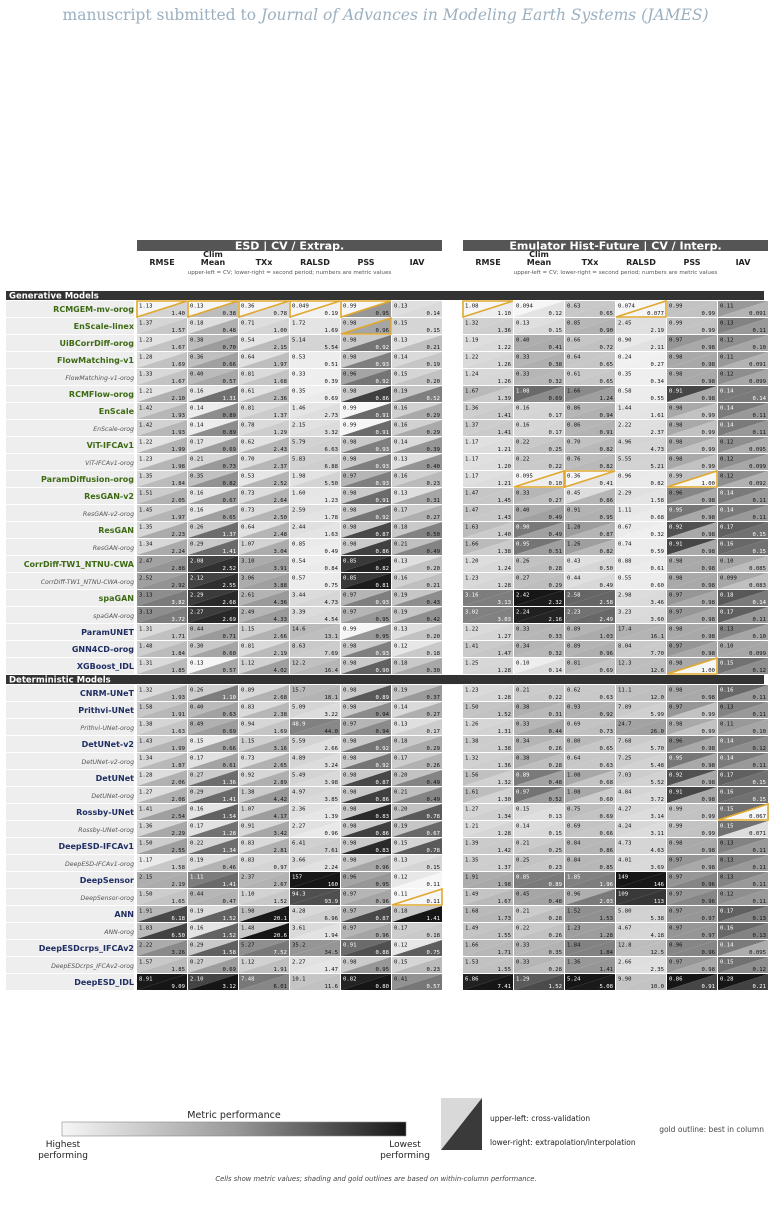 This screenshot has width=771, height=1226. Describe the element at coordinates (505, 749) in the screenshot. I see `value-sp-emu-25-0: 1.38` at that location.